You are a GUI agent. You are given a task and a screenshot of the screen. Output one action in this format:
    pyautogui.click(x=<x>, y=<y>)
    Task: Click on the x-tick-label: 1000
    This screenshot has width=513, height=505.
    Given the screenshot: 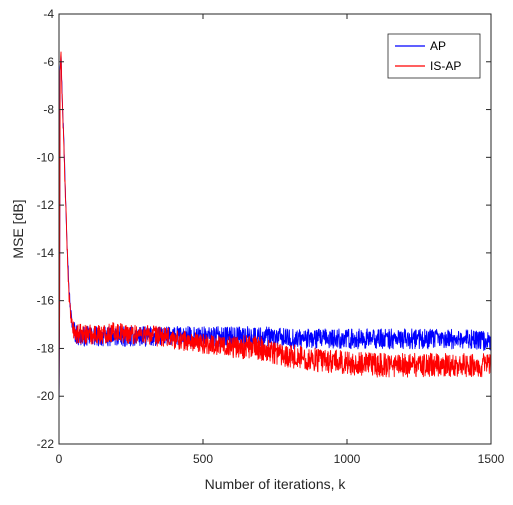 What is the action you would take?
    pyautogui.click(x=347, y=459)
    